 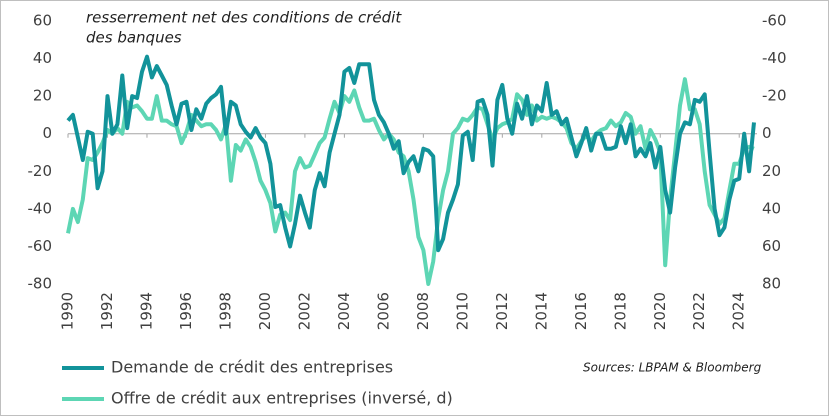 I want to click on x-tick-label: 1994, so click(x=146, y=311).